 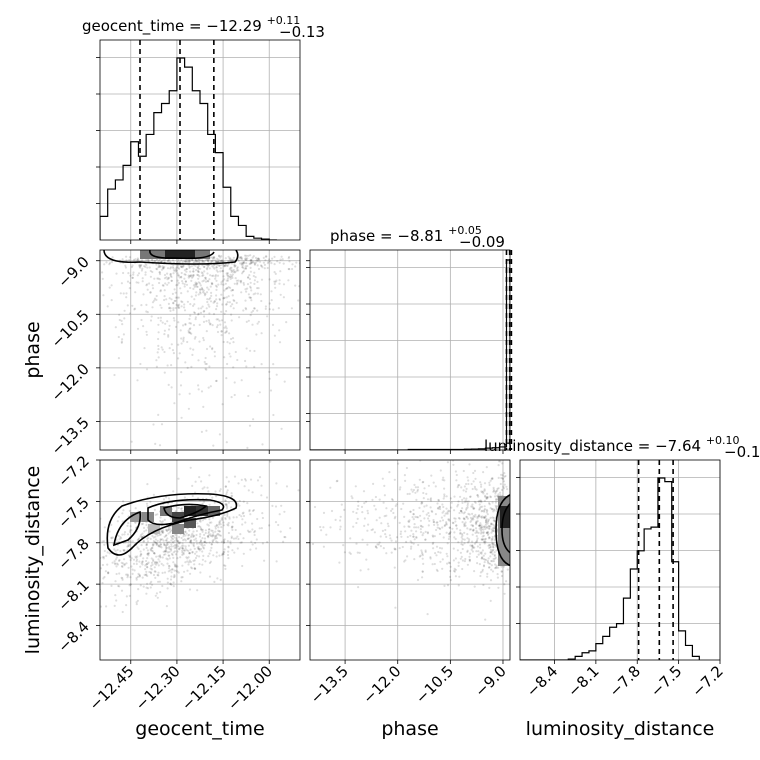 What do you see at coordinates (73, 595) in the screenshot?
I see `y-tick-label: −8.1` at bounding box center [73, 595].